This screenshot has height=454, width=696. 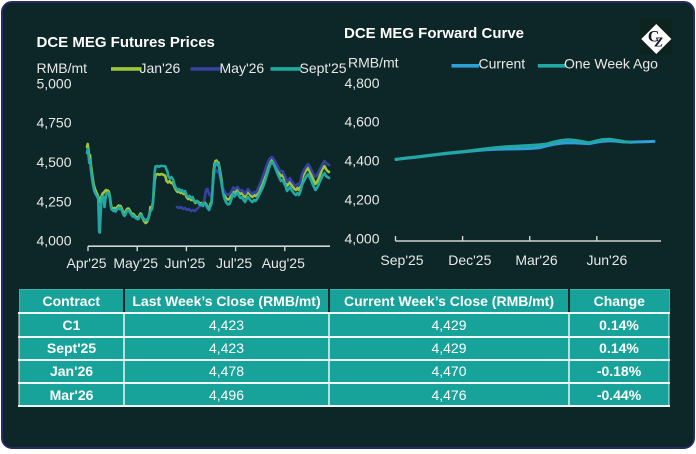 What do you see at coordinates (401, 260) in the screenshot?
I see `svg-text: Sep'25` at bounding box center [401, 260].